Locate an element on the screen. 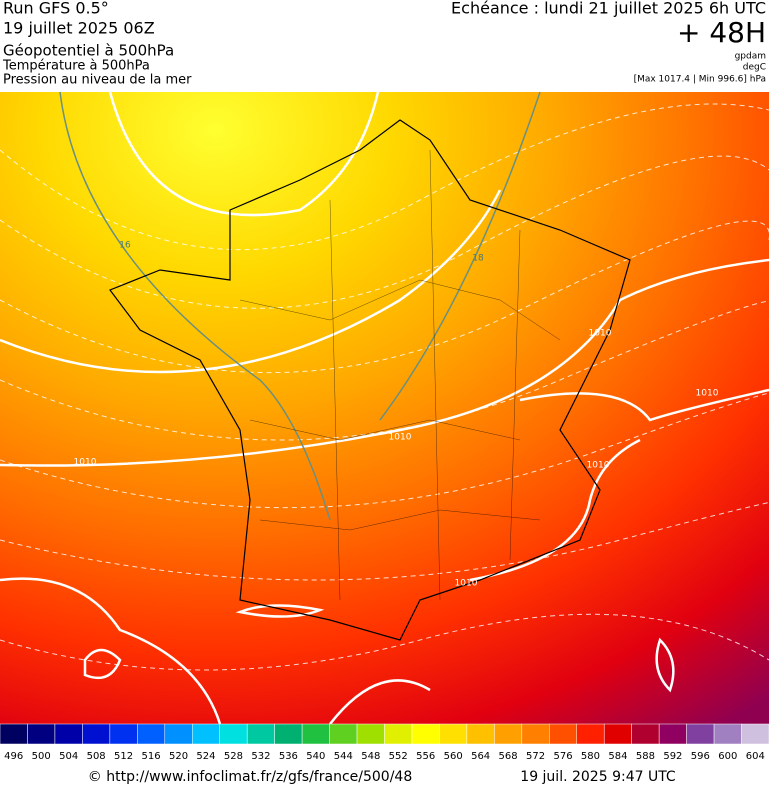  colorbar-tick-label: 564 is located at coordinates (480, 756).